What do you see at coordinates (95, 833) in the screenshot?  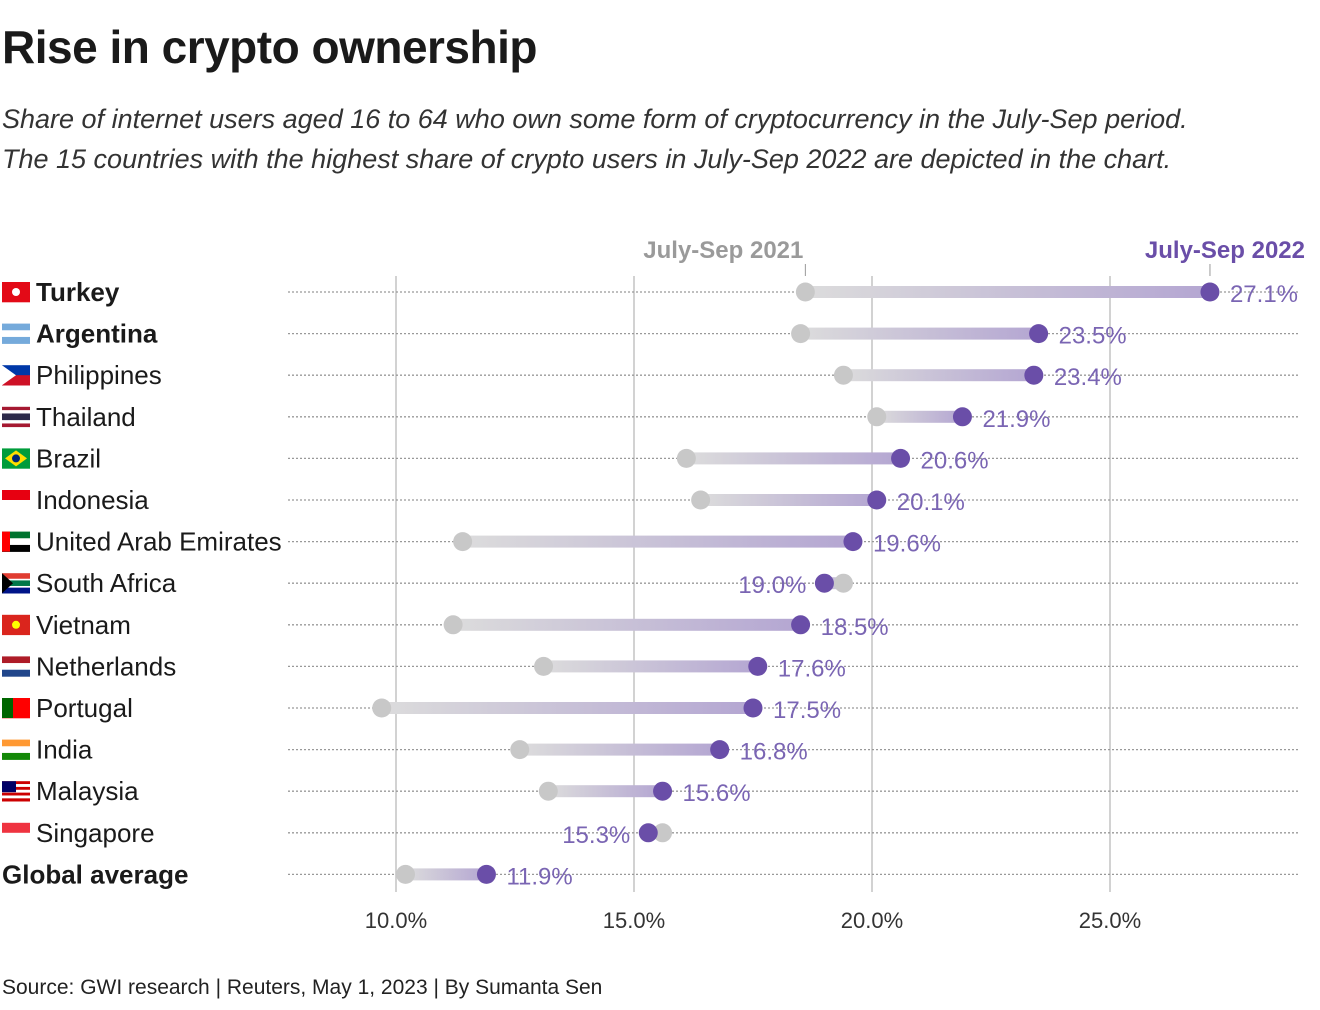 I see `country-label: Singapore` at bounding box center [95, 833].